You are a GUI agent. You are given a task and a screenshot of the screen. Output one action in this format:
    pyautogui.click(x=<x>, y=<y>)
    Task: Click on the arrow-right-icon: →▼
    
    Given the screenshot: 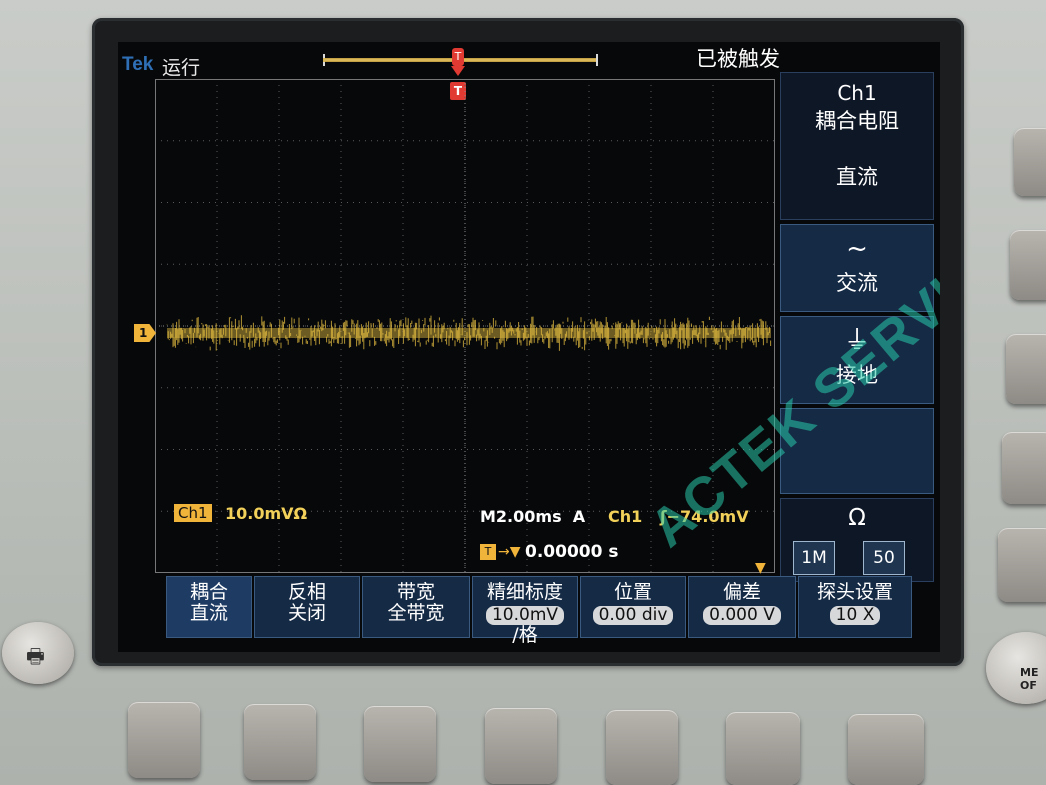 What is the action you would take?
    pyautogui.click(x=509, y=552)
    